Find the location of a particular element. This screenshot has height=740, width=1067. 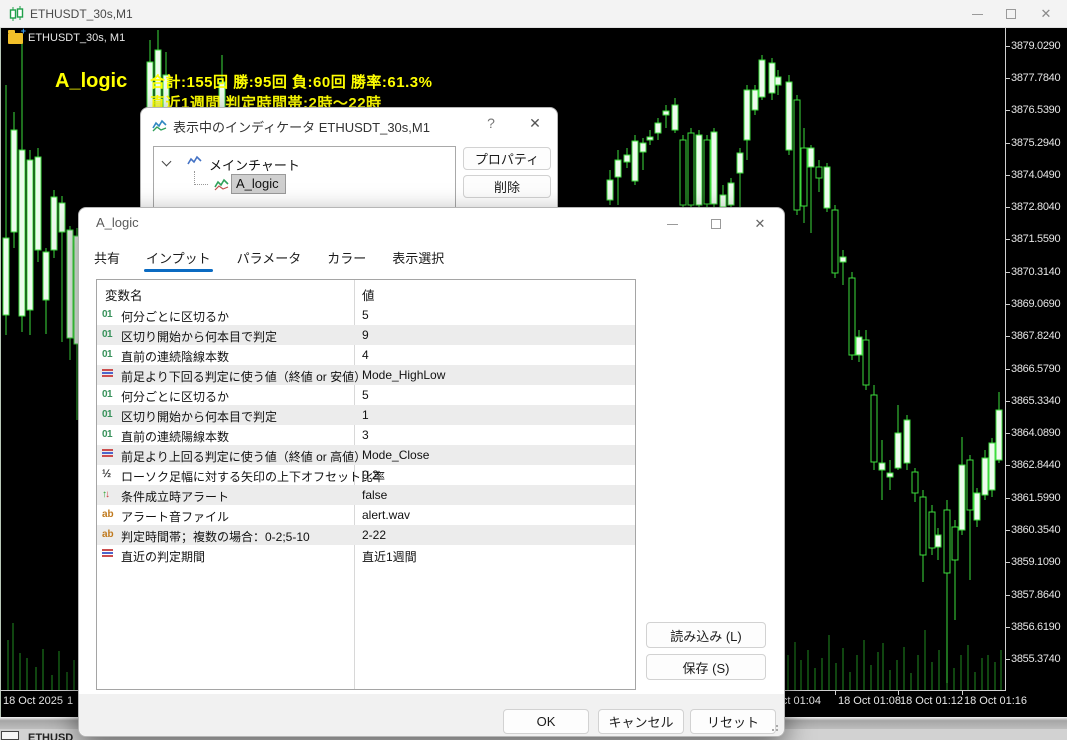

price-axis-label: 3859.1090 is located at coordinates (1036, 562).